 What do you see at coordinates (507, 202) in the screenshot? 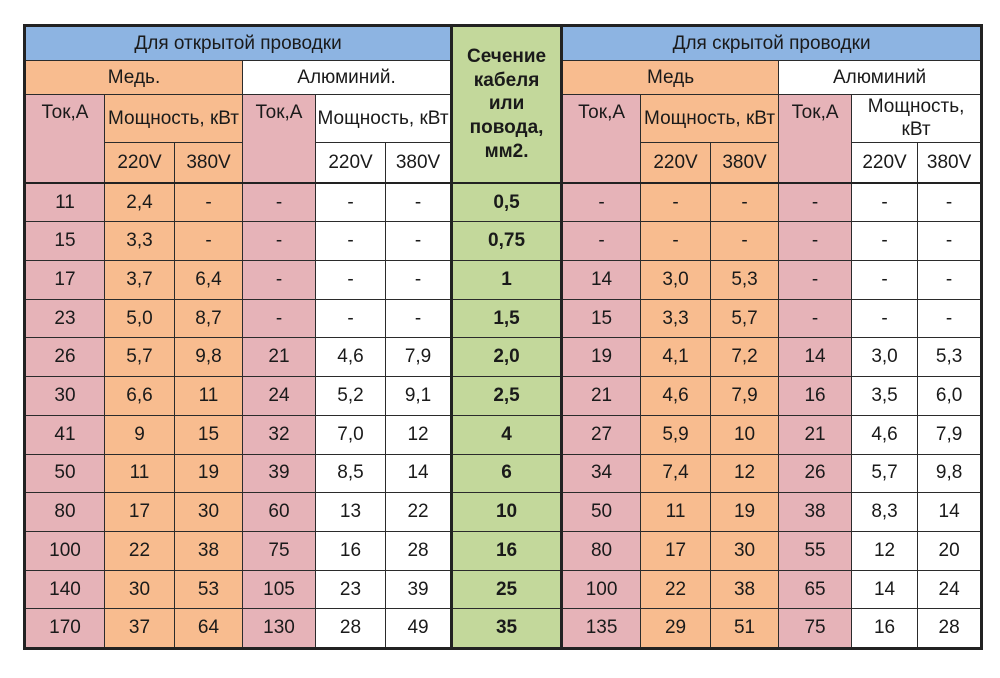
I see `cable-section-cell: 0,5` at bounding box center [507, 202].